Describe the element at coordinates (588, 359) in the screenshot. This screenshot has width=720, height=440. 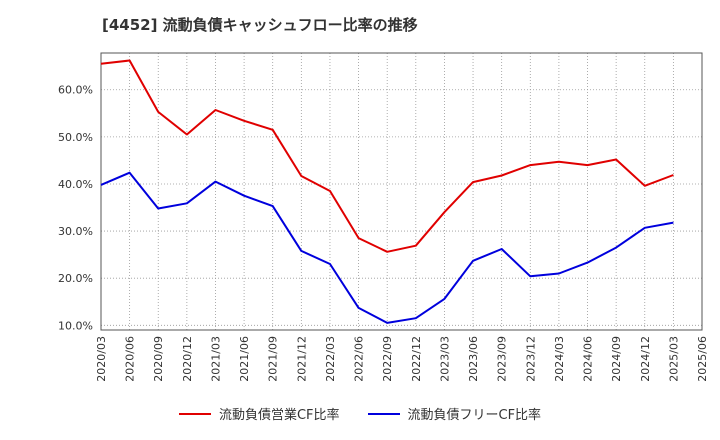
I see `x-tick-label: 2024/06` at that location.